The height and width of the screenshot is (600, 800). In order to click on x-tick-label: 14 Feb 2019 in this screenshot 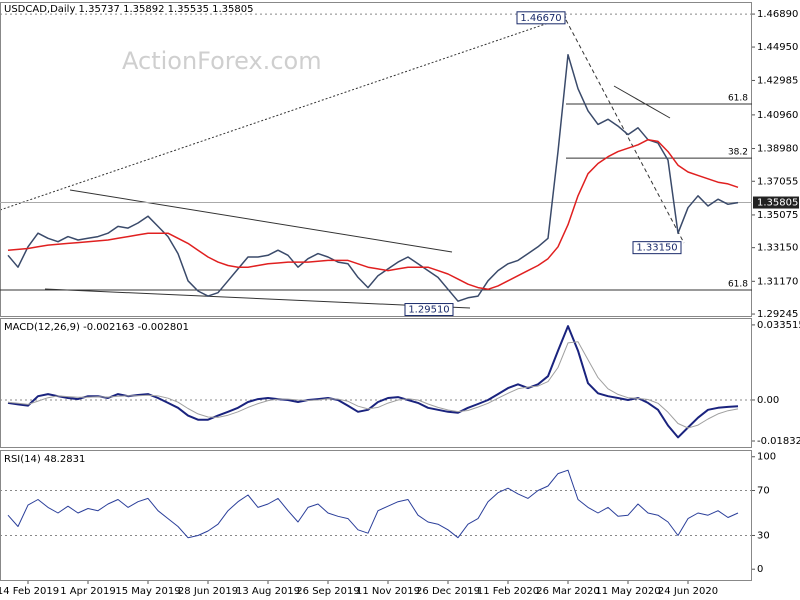, I will do `click(29, 591)`.